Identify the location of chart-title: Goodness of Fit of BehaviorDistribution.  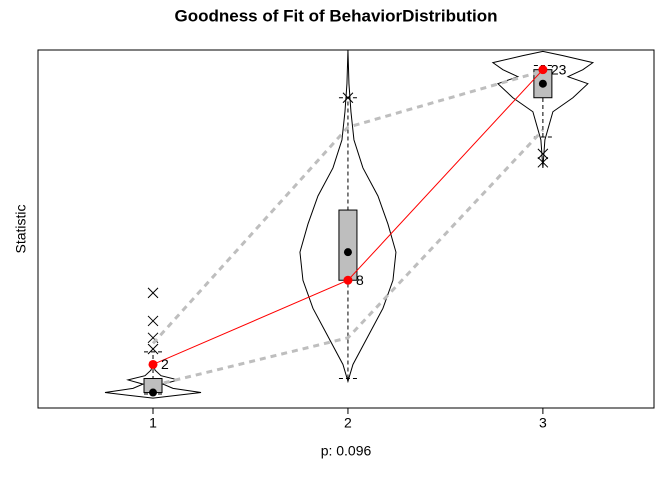
(336, 15).